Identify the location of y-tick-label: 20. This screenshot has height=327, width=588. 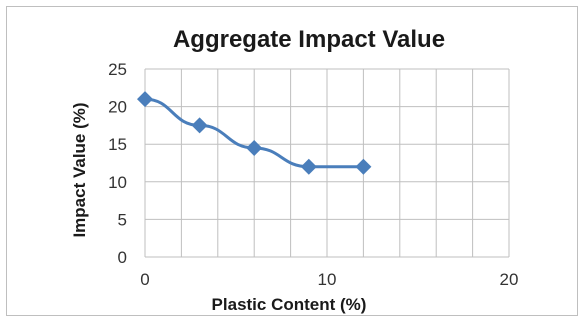
(117, 107).